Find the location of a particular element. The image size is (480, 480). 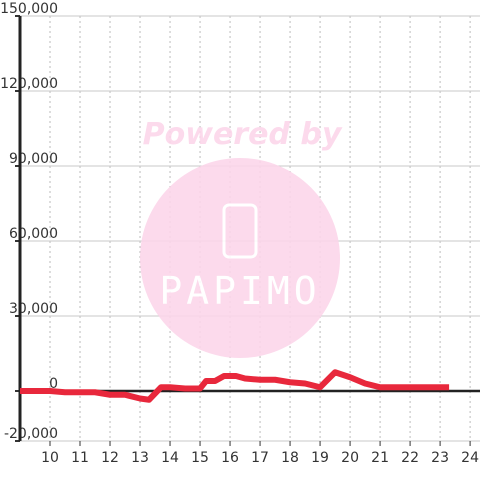

x-tick-label: 17 is located at coordinates (260, 458).